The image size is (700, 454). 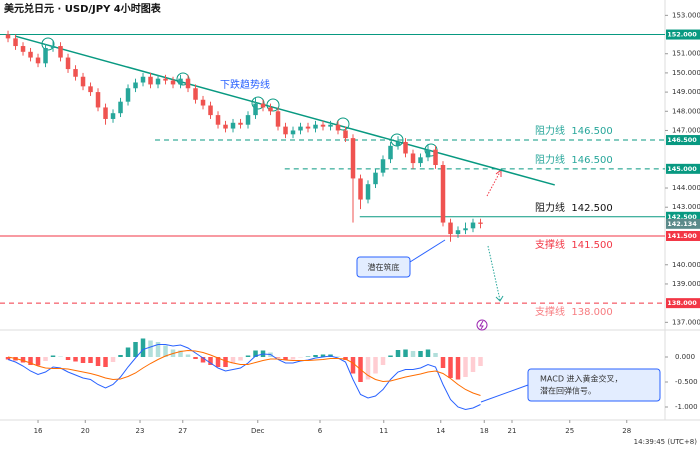 What do you see at coordinates (685, 357) in the screenshot?
I see `y-tick-label: 0.000` at bounding box center [685, 357].